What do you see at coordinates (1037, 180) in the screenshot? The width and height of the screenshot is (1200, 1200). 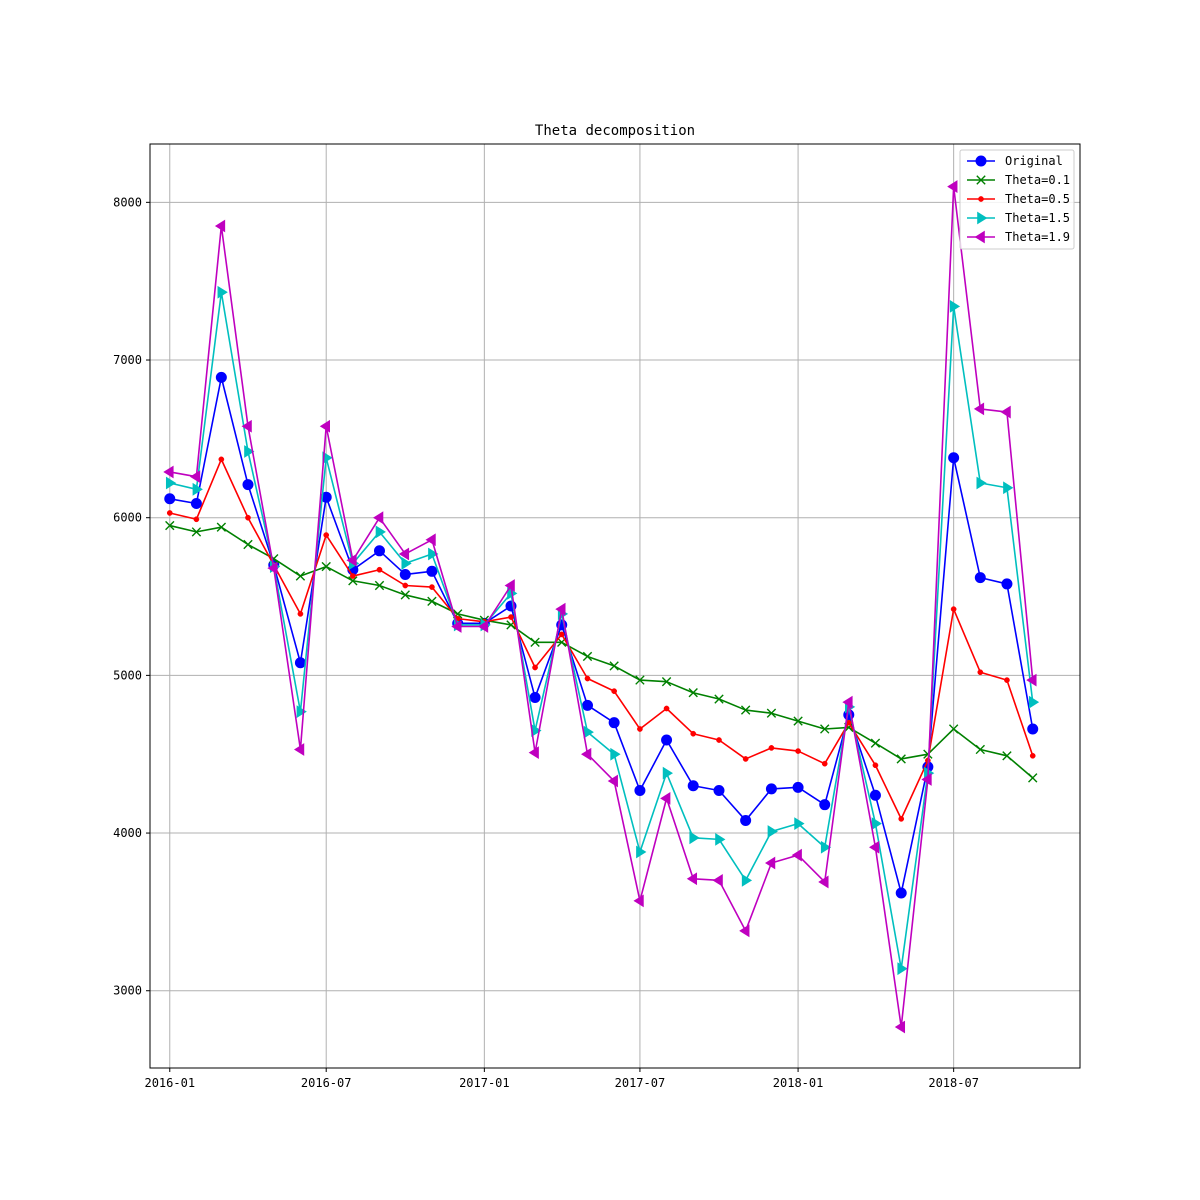 I see `legend-label-theta-0-1: Theta=0.1` at bounding box center [1037, 180].